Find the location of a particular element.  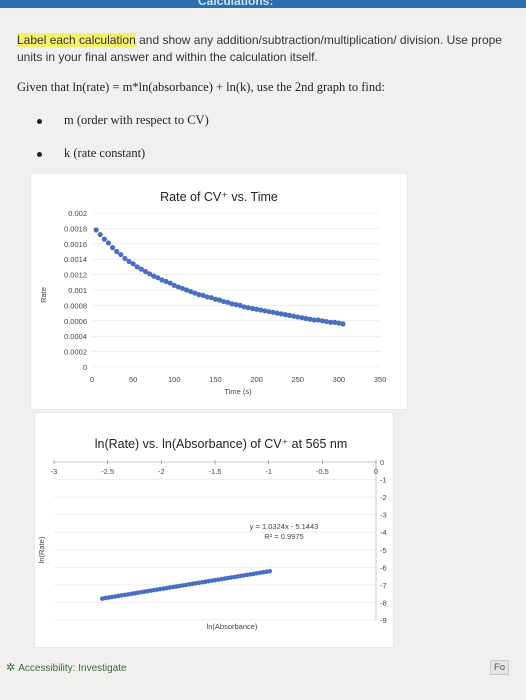

x-tick-label: -3 is located at coordinates (54, 471).